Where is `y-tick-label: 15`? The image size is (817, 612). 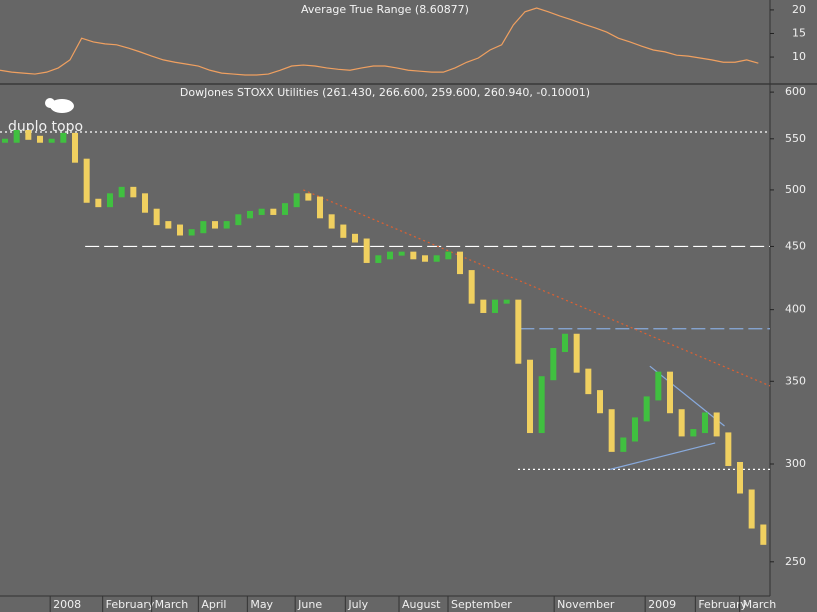
y-tick-label: 15 is located at coordinates (799, 32).